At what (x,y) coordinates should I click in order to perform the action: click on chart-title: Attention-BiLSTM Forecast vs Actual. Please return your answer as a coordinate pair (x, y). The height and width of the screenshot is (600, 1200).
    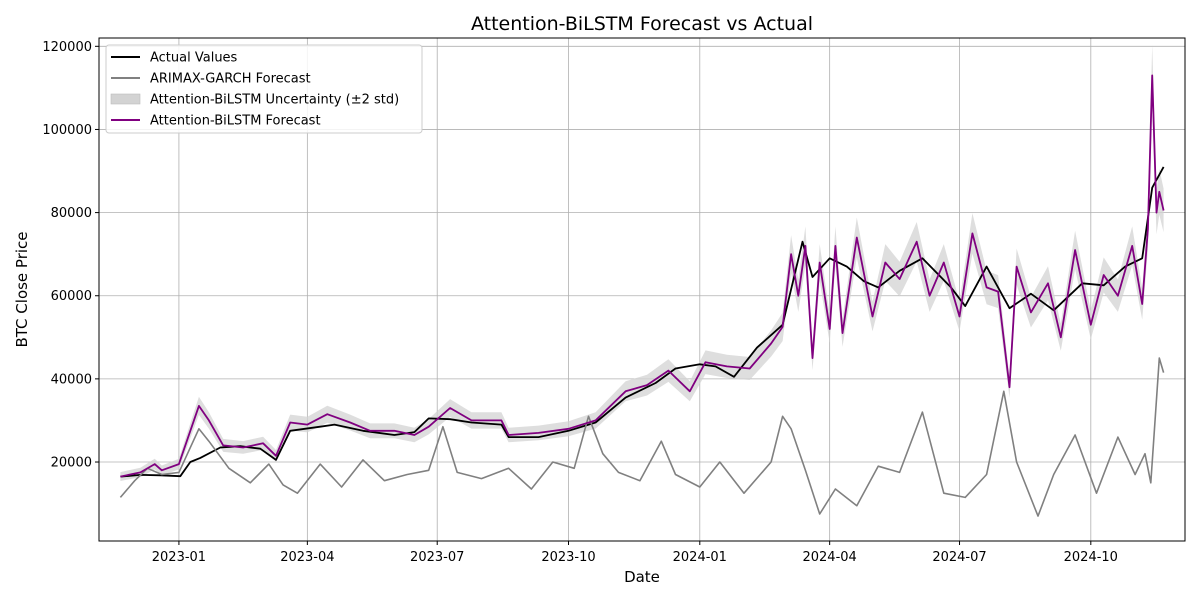
    Looking at the image, I should click on (642, 24).